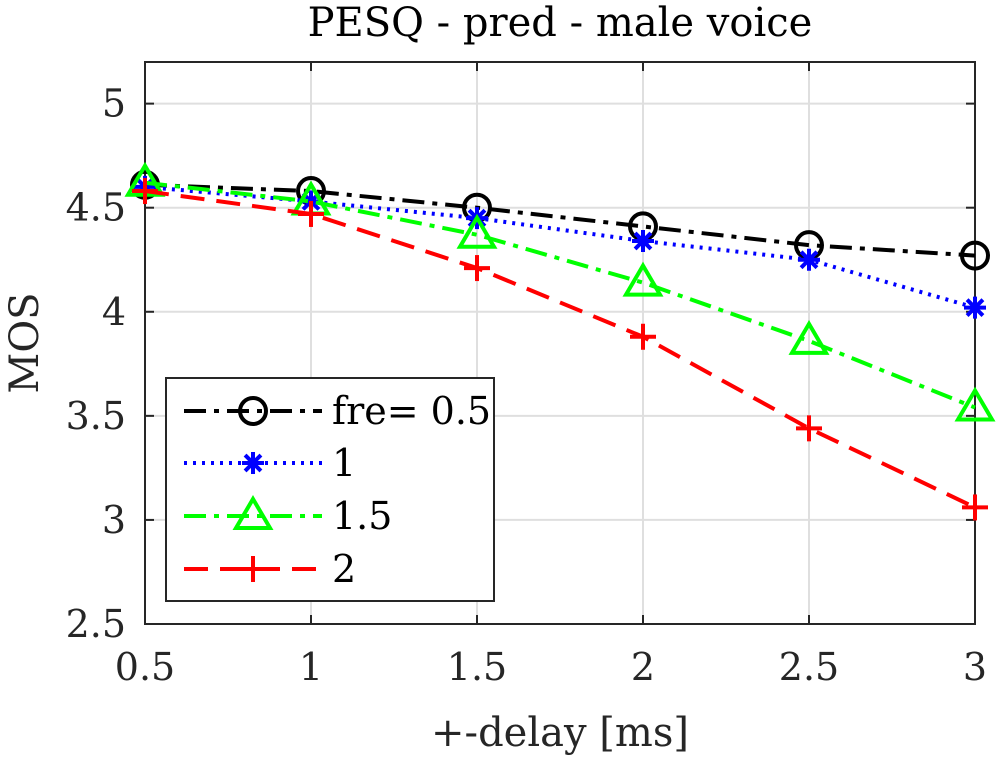  Describe the element at coordinates (288, 516) in the screenshot. I see `legend-entry: 1.5` at that location.